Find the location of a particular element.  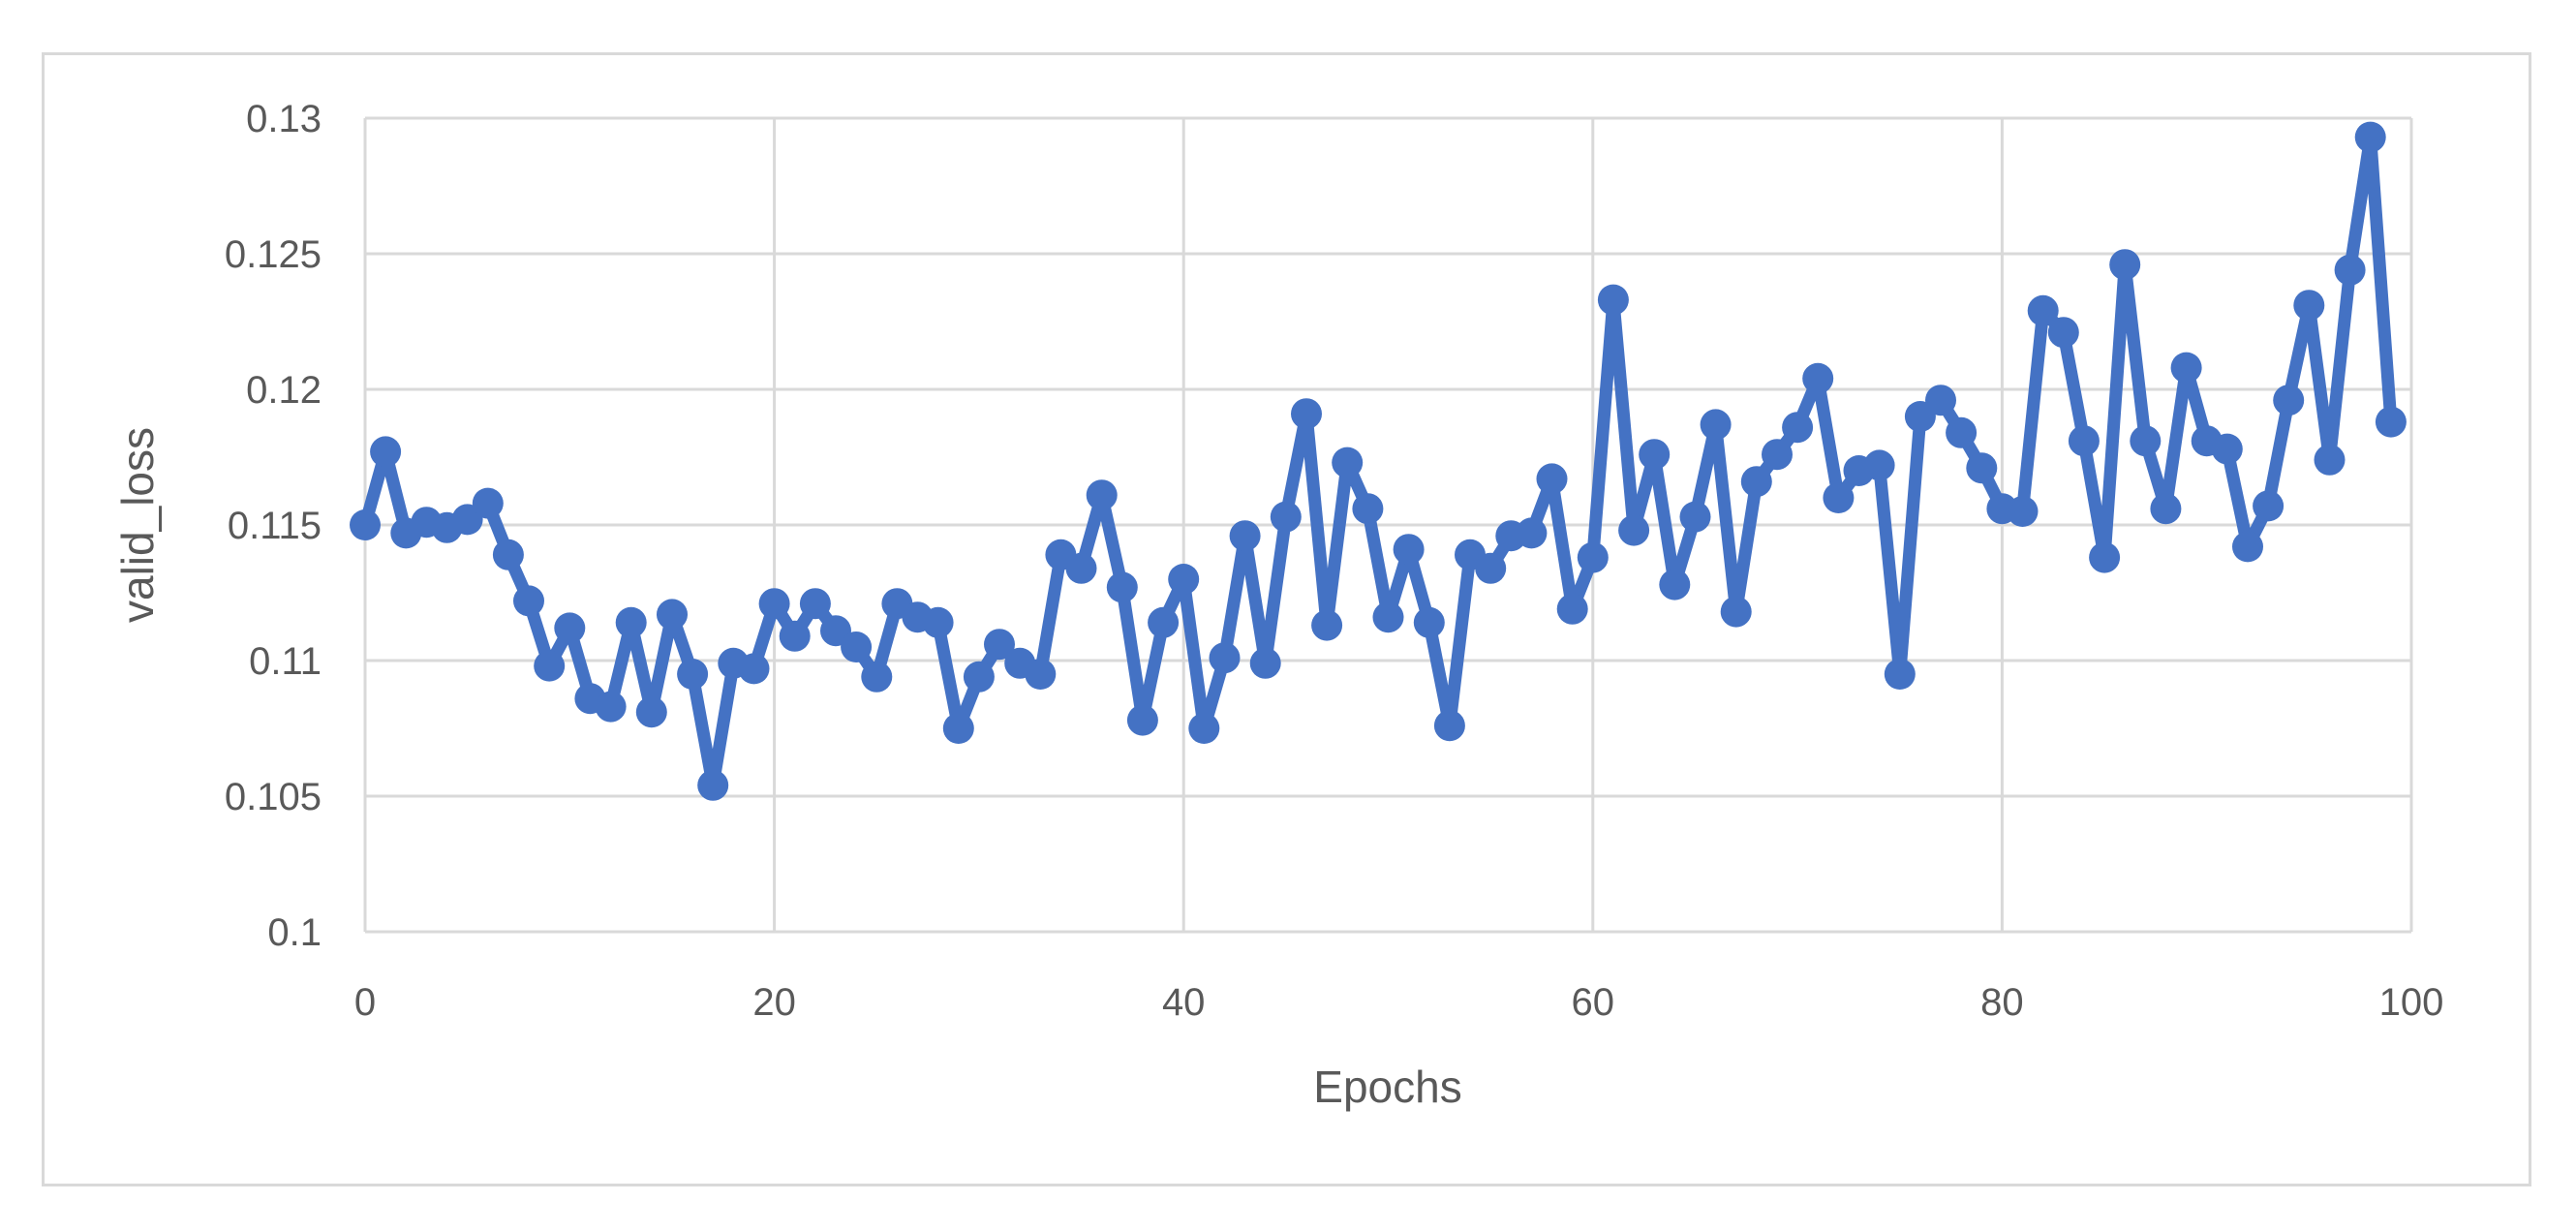

x-axis-tick-labels: 0 20 40 60 80 100 is located at coordinates (1399, 1003).